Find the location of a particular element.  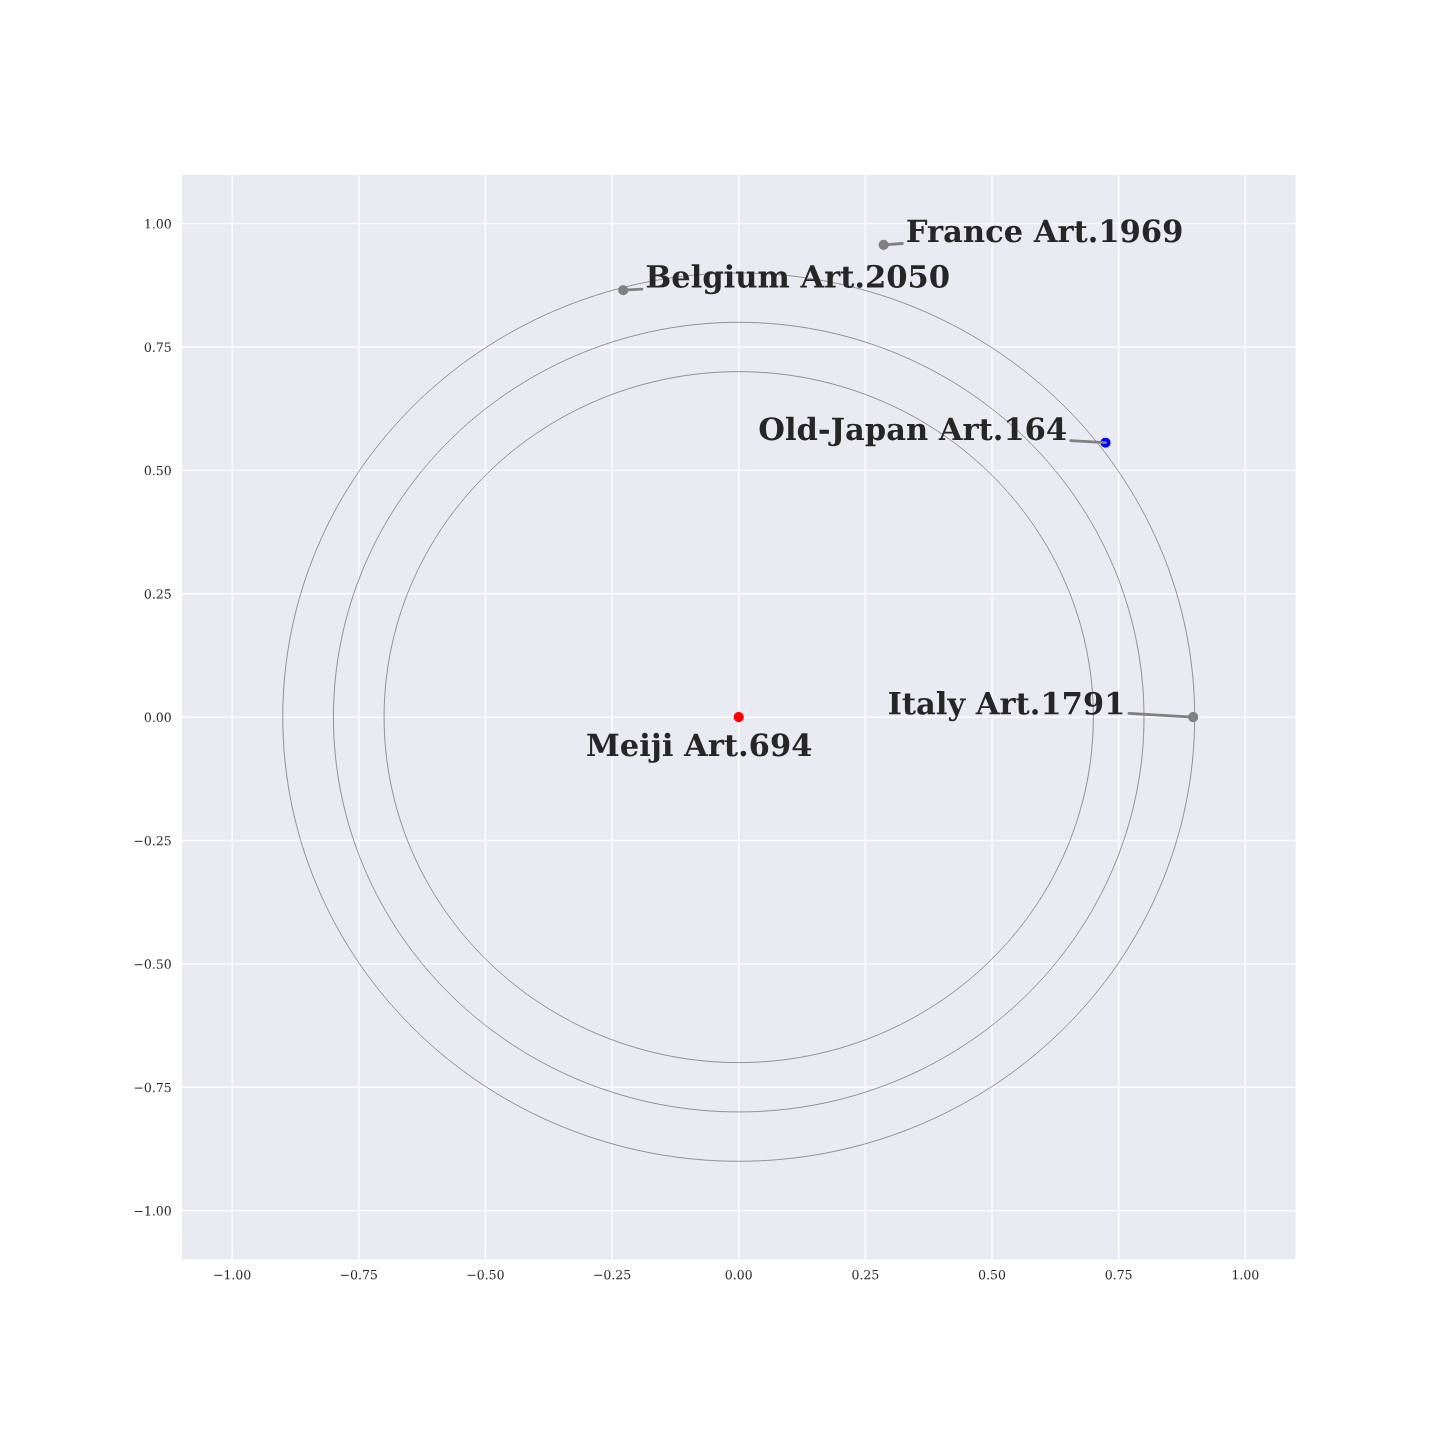

y-tick-label: −1.00 is located at coordinates (152, 1211).